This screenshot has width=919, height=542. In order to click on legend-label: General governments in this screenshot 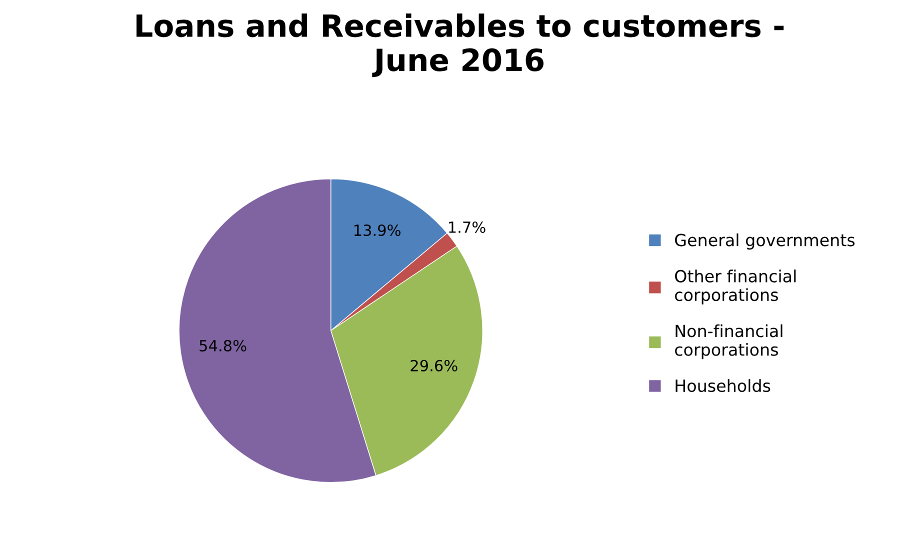, I will do `click(765, 241)`.